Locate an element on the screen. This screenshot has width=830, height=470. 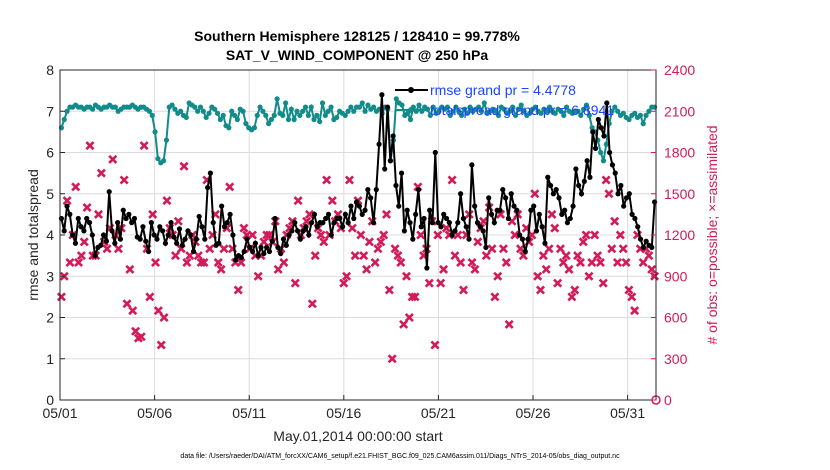
x-tick-label: 05/16 is located at coordinates (343, 413).